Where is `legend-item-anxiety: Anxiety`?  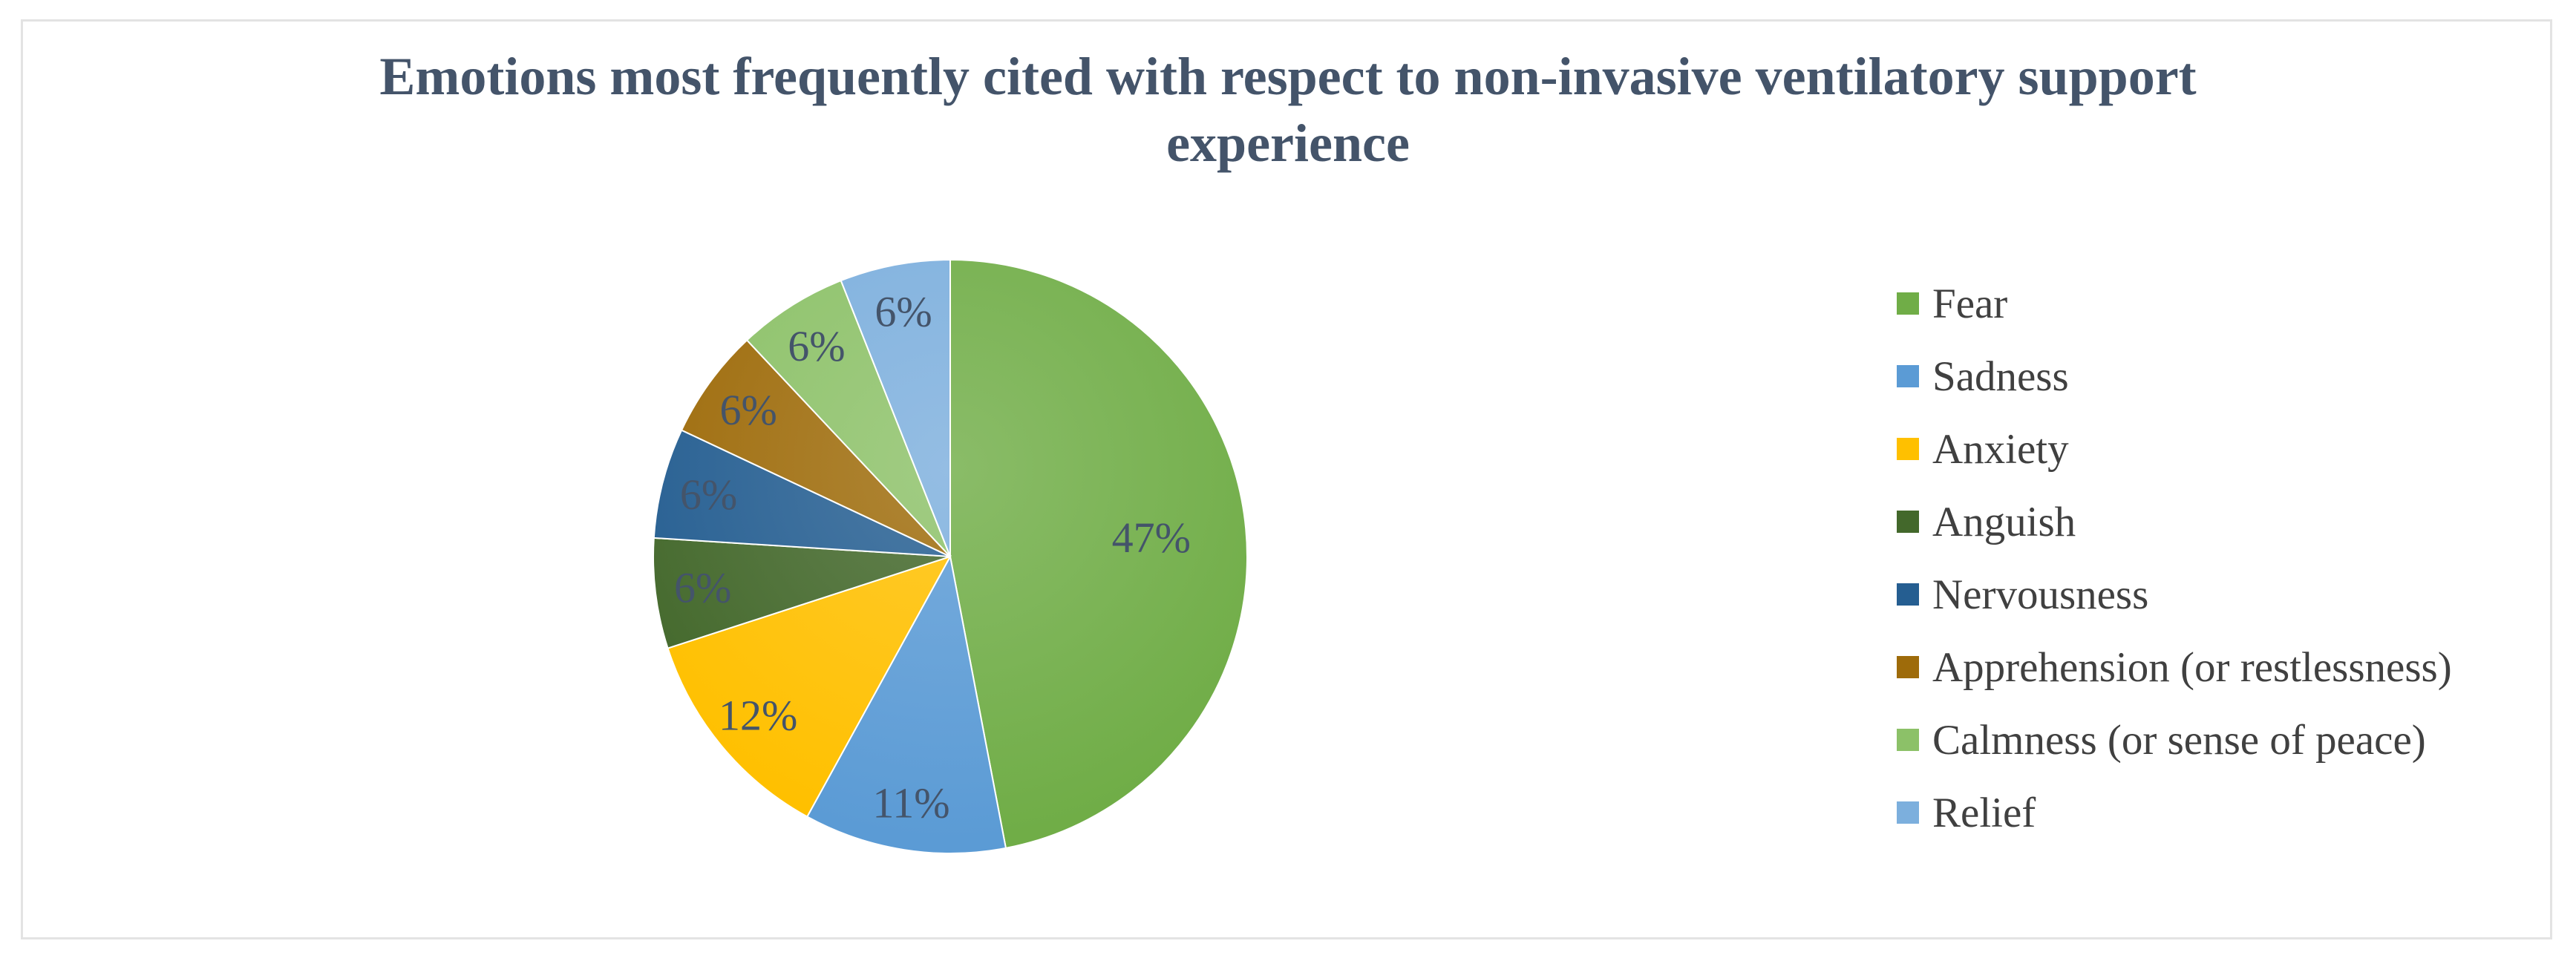 legend-item-anxiety: Anxiety is located at coordinates (2216, 449).